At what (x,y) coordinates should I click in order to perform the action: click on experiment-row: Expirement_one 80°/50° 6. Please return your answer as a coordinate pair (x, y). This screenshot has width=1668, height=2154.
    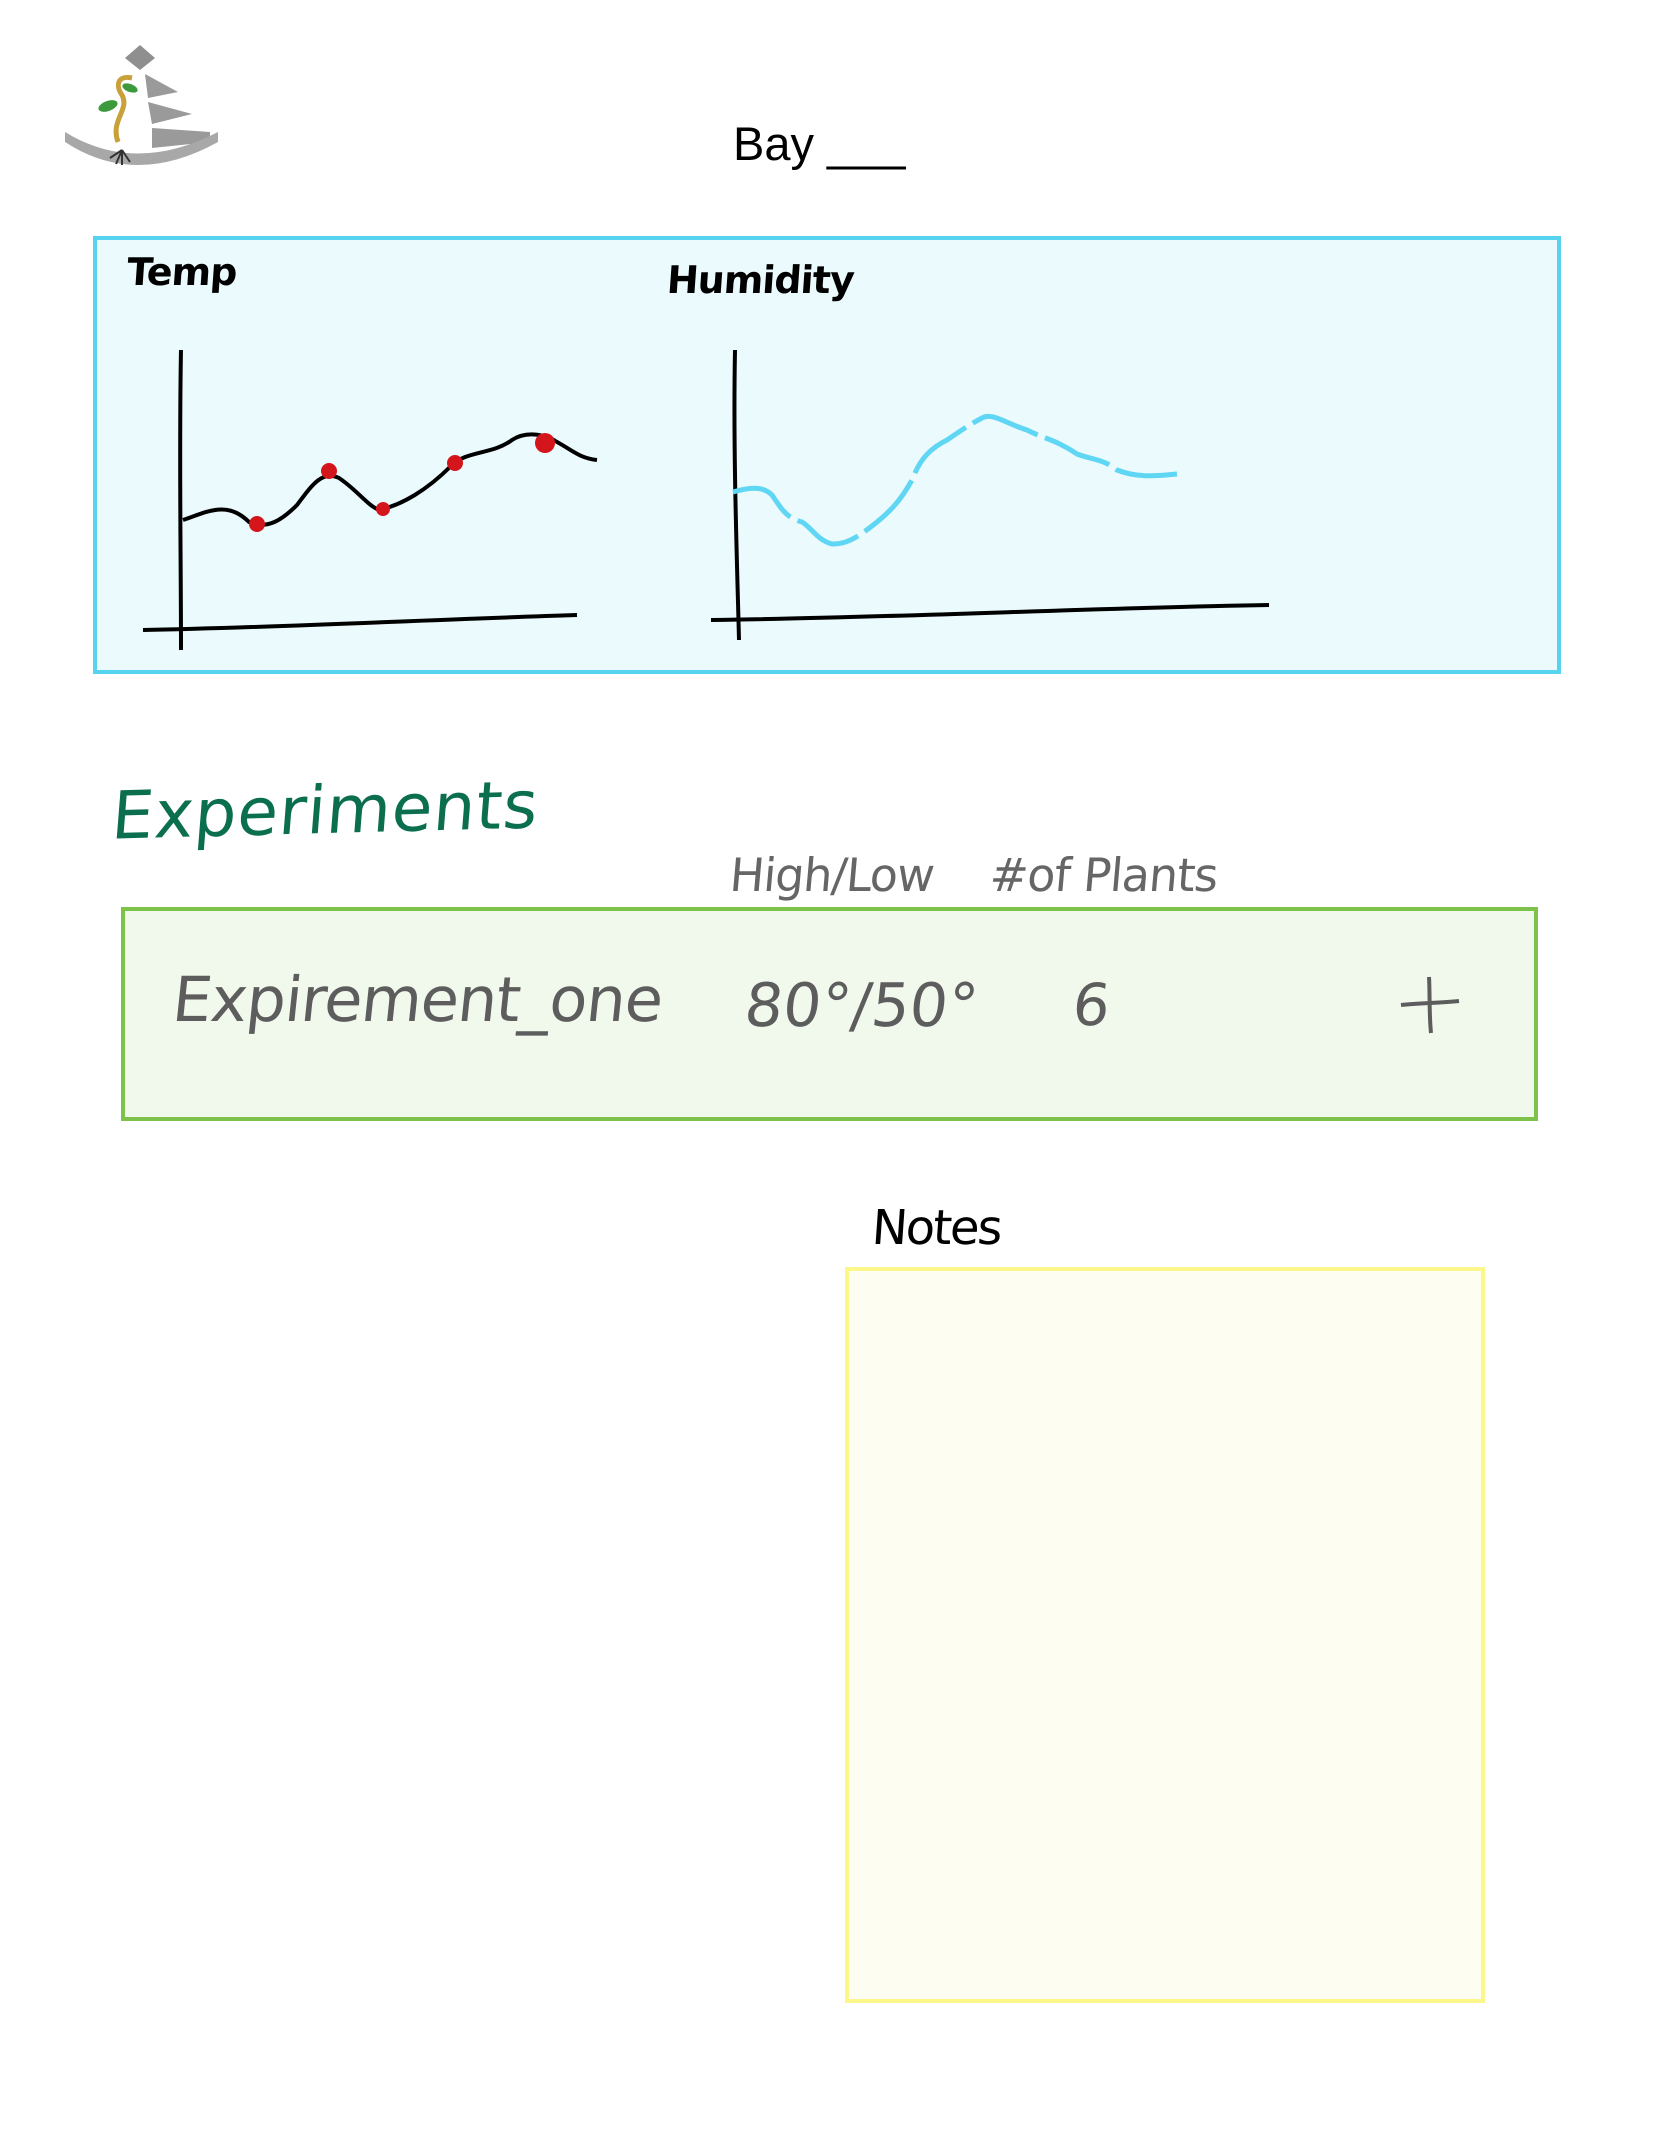
    Looking at the image, I should click on (829, 1014).